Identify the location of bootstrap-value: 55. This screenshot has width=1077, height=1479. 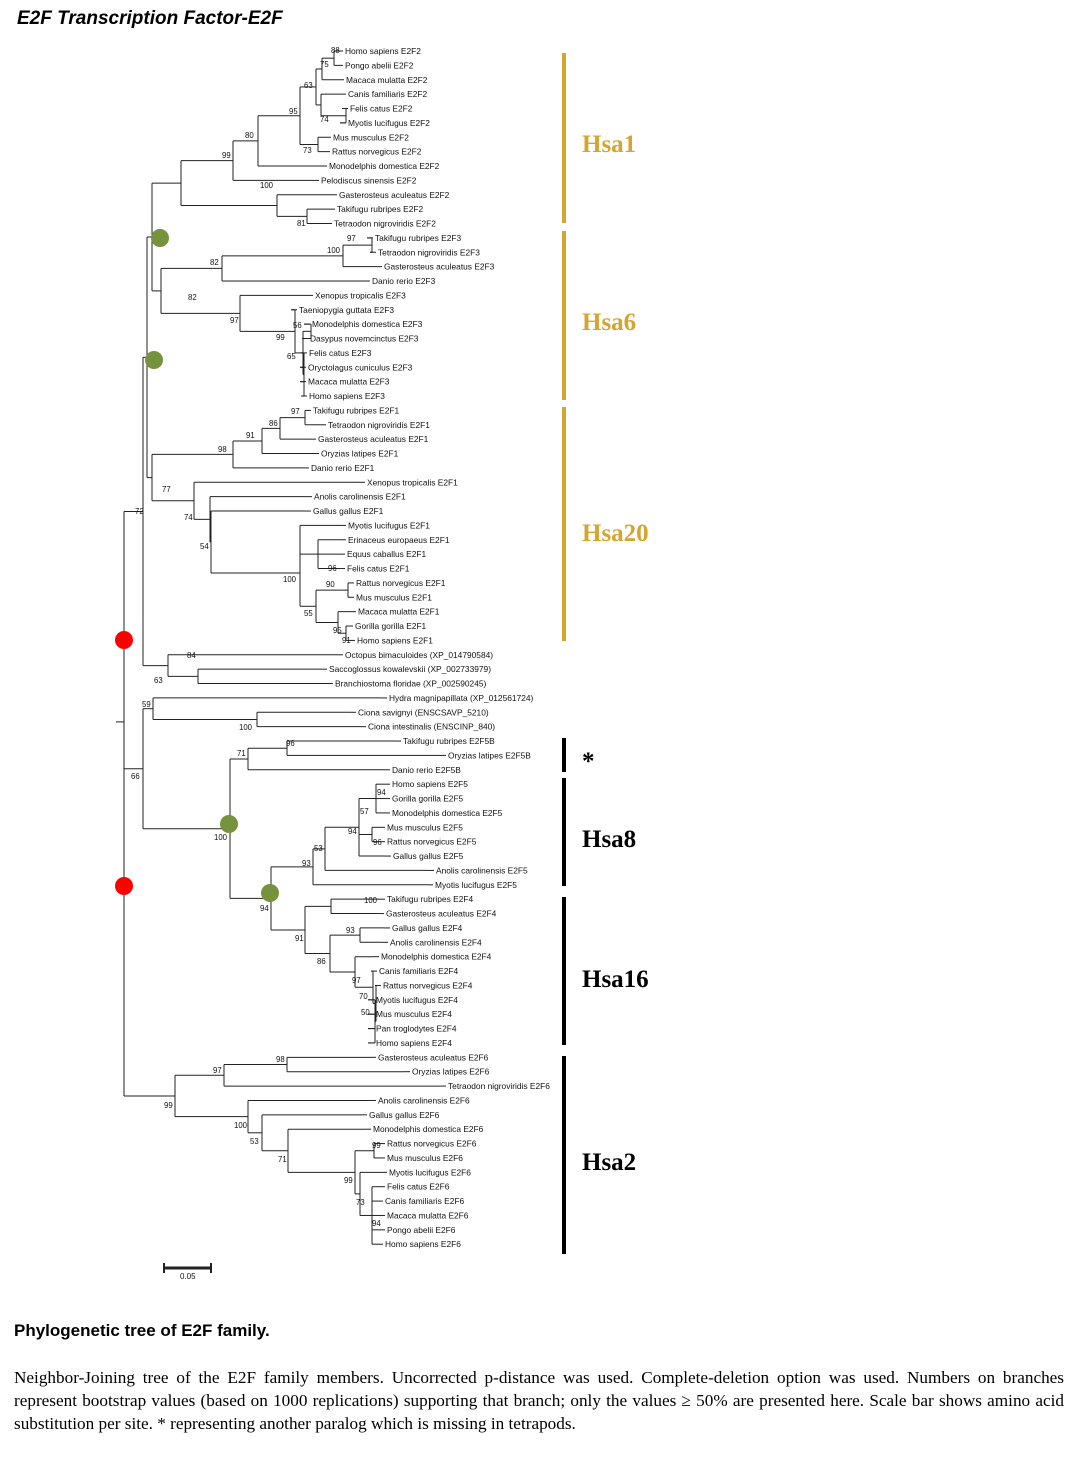
(308, 613).